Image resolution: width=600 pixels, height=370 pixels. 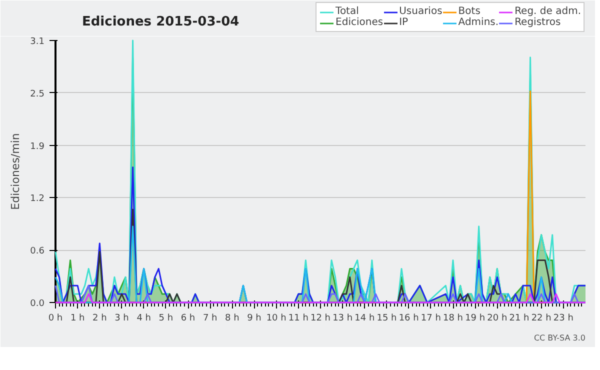 I want to click on y-tick-label: 1.2, so click(x=37, y=199).